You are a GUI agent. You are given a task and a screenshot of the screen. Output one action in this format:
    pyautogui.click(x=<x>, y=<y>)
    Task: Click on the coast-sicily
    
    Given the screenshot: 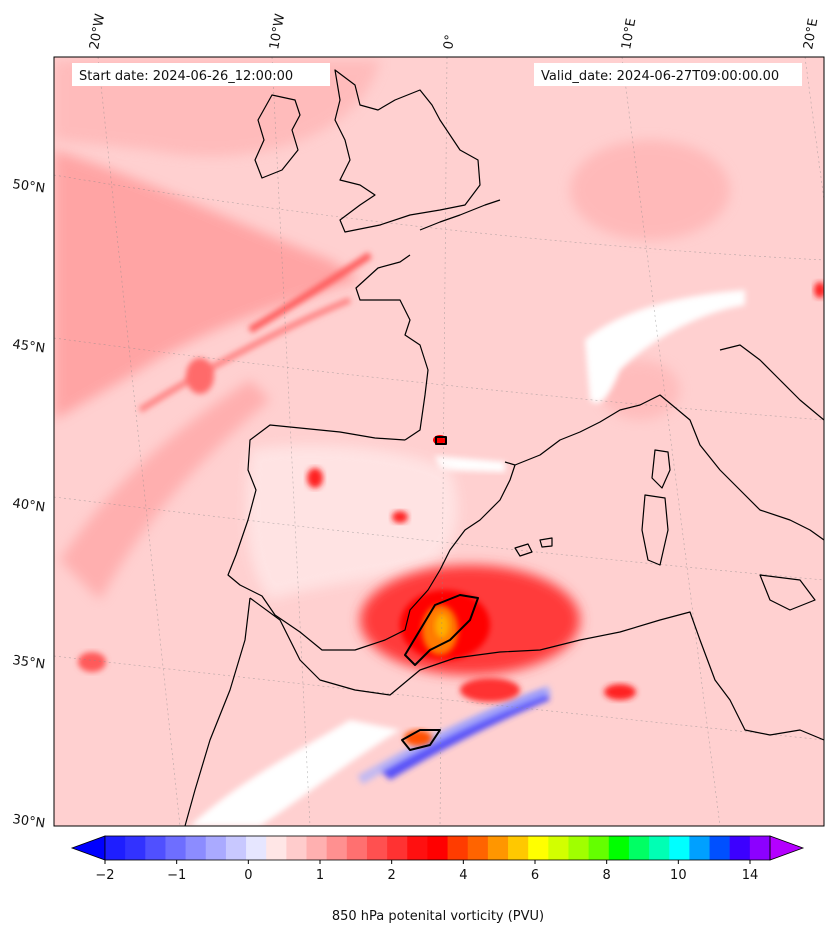 What is the action you would take?
    pyautogui.click(x=787, y=592)
    